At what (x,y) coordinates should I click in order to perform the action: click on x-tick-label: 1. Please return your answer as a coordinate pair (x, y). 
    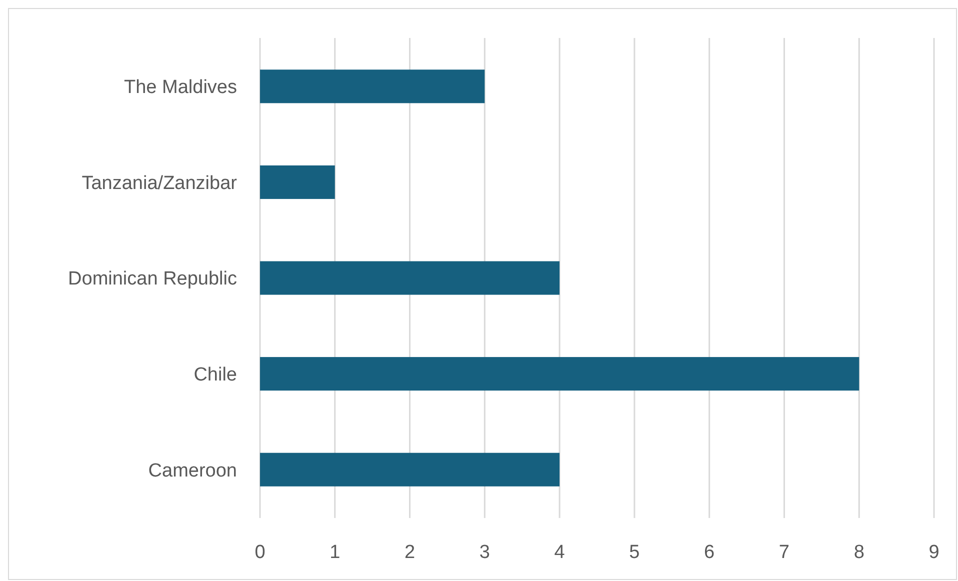
    Looking at the image, I should click on (335, 552).